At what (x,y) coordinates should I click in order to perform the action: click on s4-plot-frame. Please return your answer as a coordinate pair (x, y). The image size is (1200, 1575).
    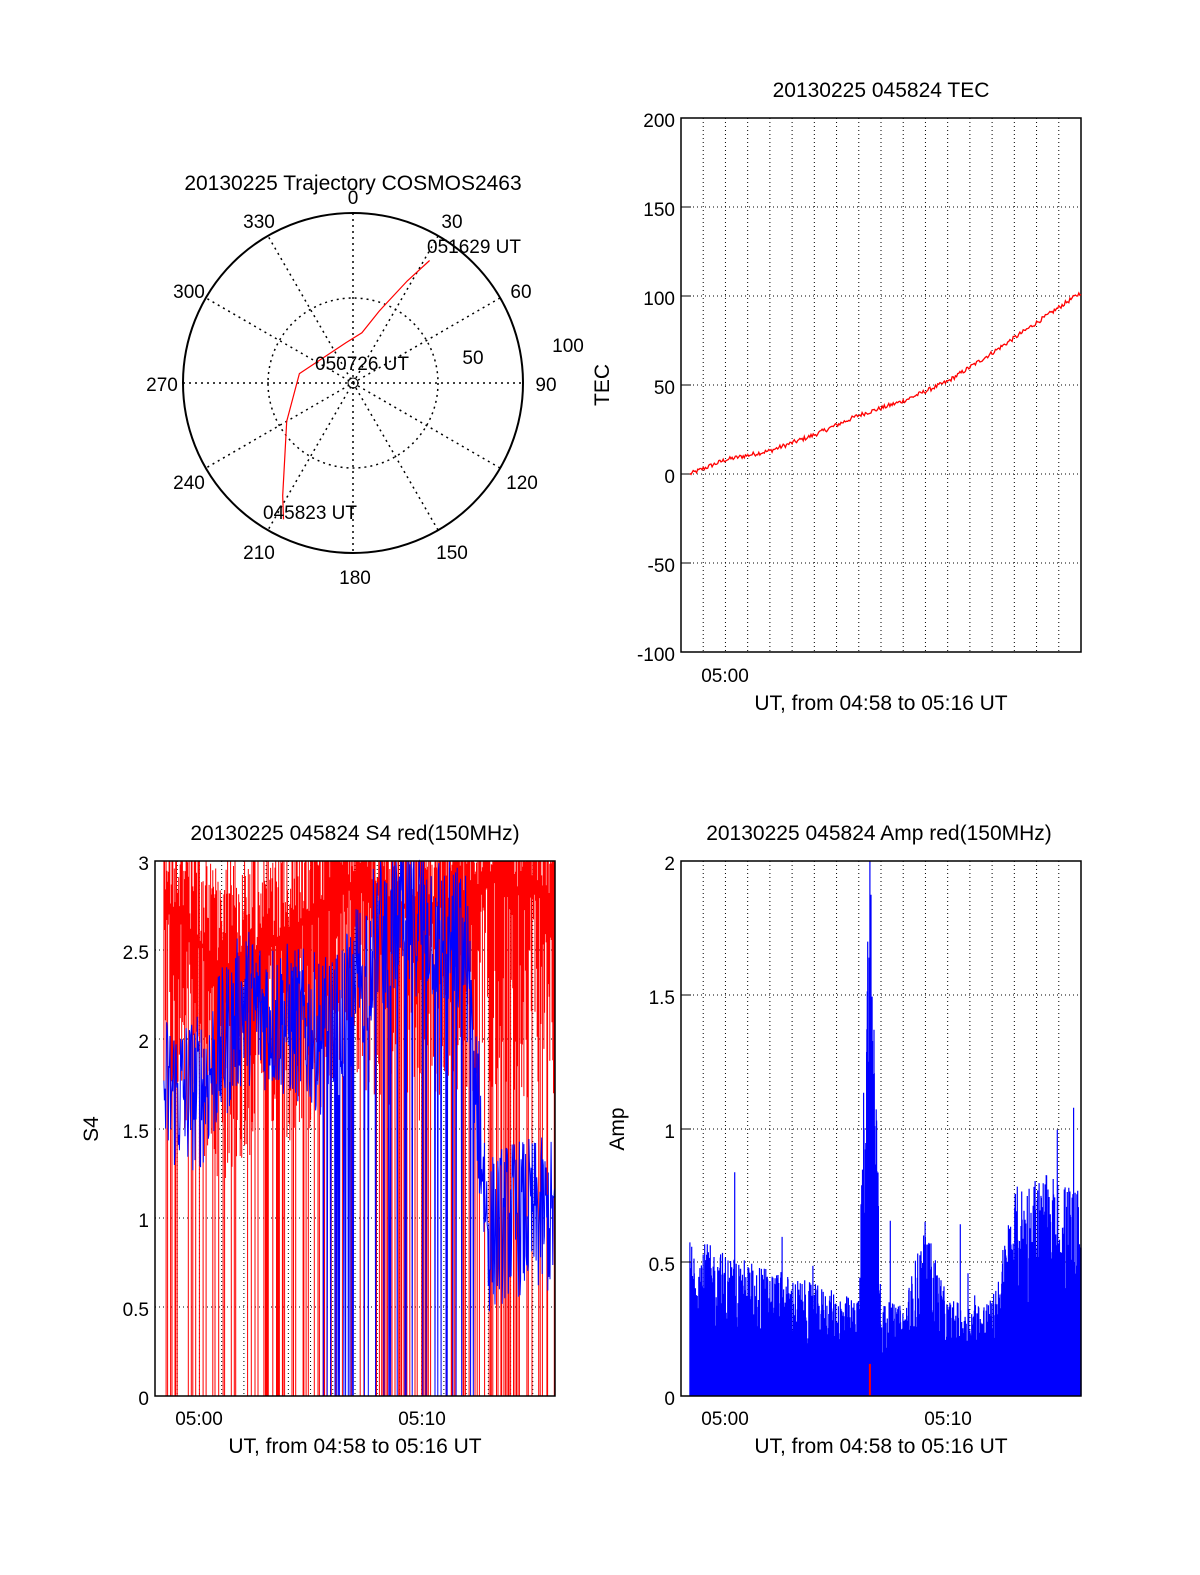
    Looking at the image, I should click on (355, 1128).